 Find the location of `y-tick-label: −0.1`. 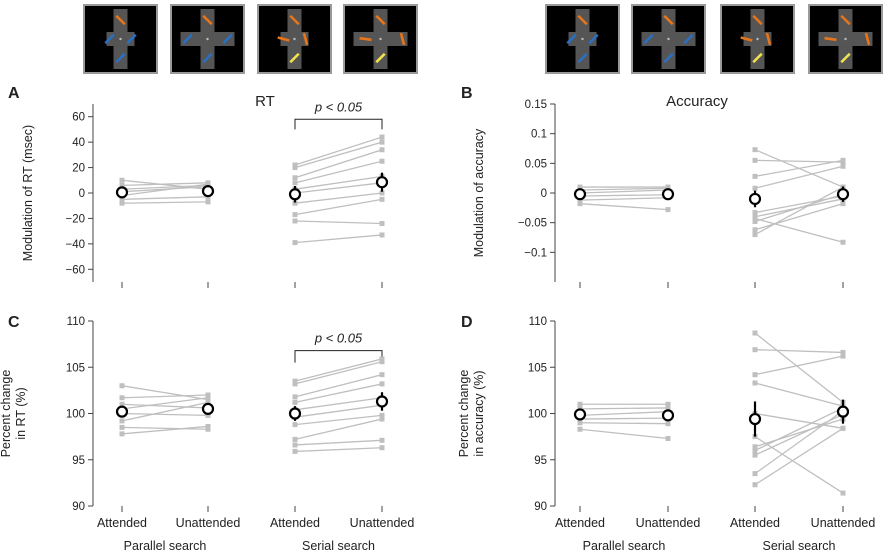

y-tick-label: −0.1 is located at coordinates (535, 253).